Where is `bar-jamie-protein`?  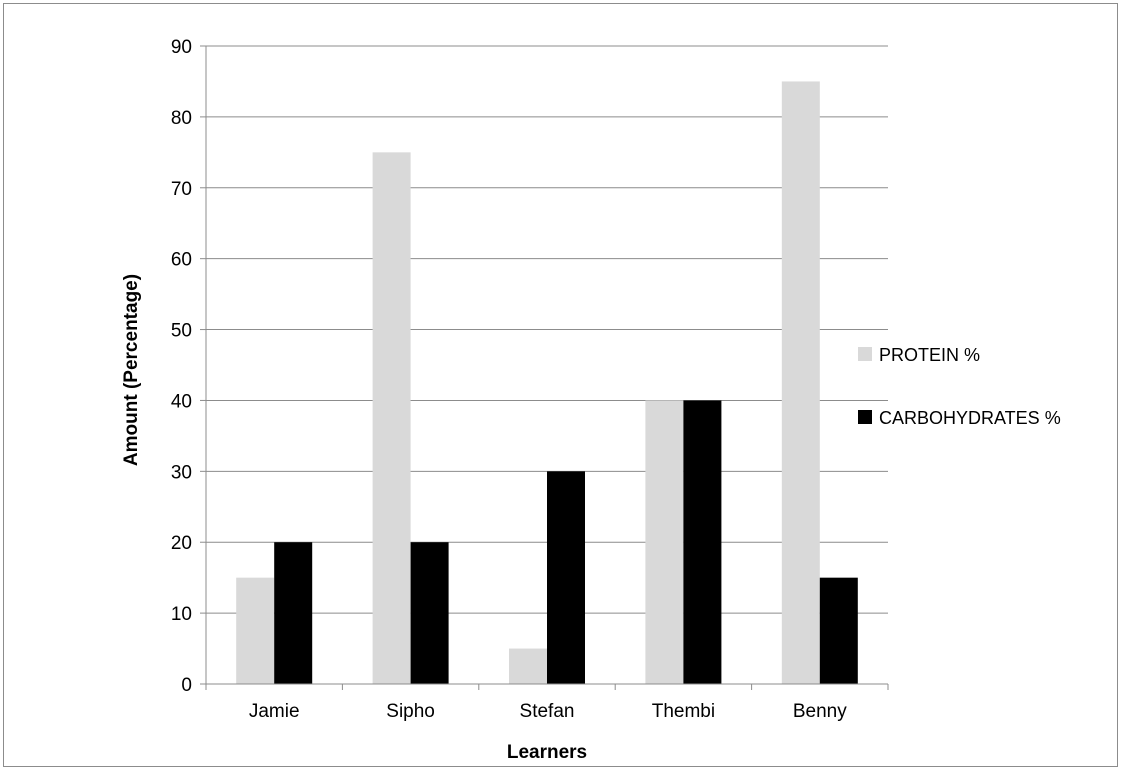 bar-jamie-protein is located at coordinates (255, 630).